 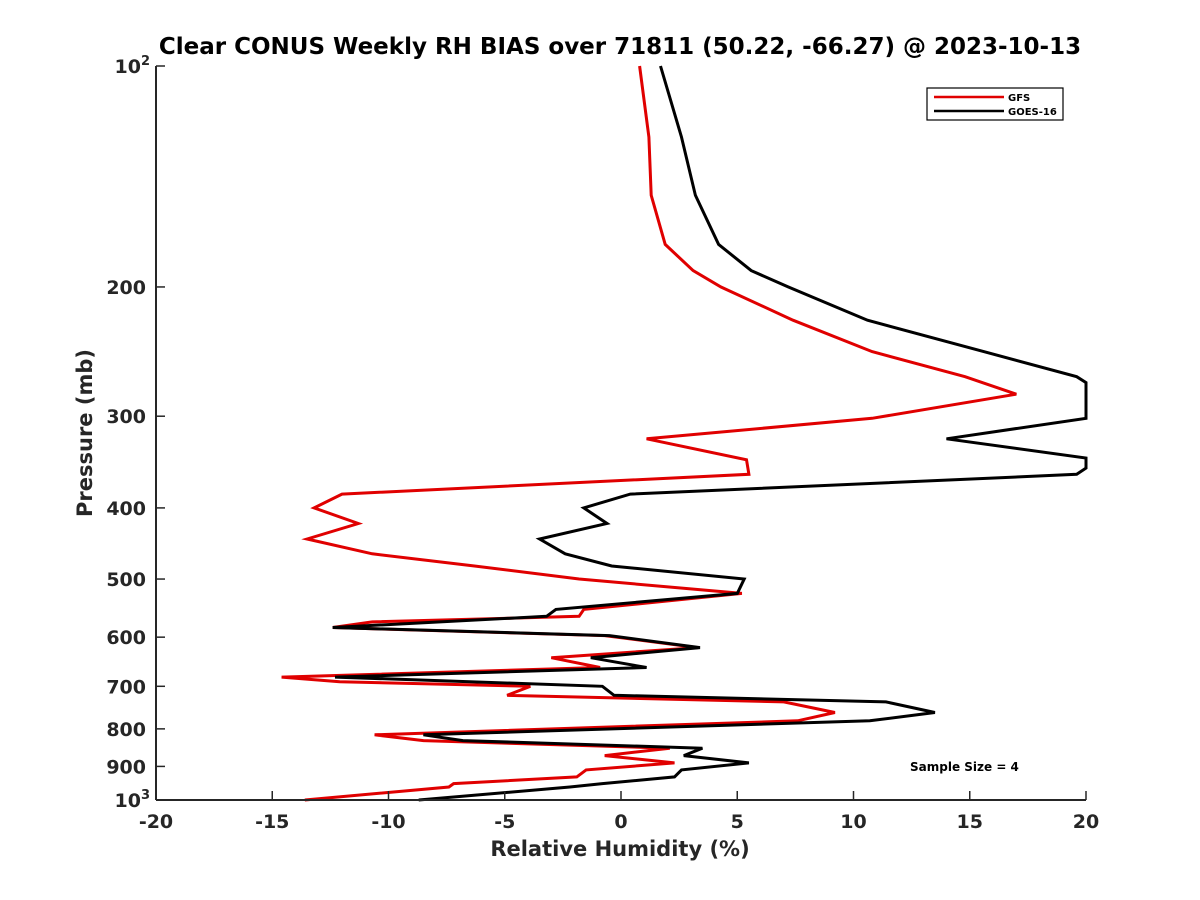 What do you see at coordinates (126, 417) in the screenshot?
I see `y-tick-label: 300` at bounding box center [126, 417].